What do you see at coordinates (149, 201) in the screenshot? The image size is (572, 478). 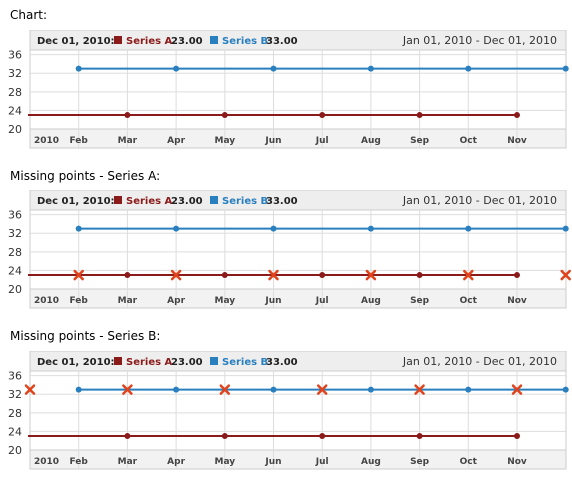 I see `legend-label-series-a: Series A` at bounding box center [149, 201].